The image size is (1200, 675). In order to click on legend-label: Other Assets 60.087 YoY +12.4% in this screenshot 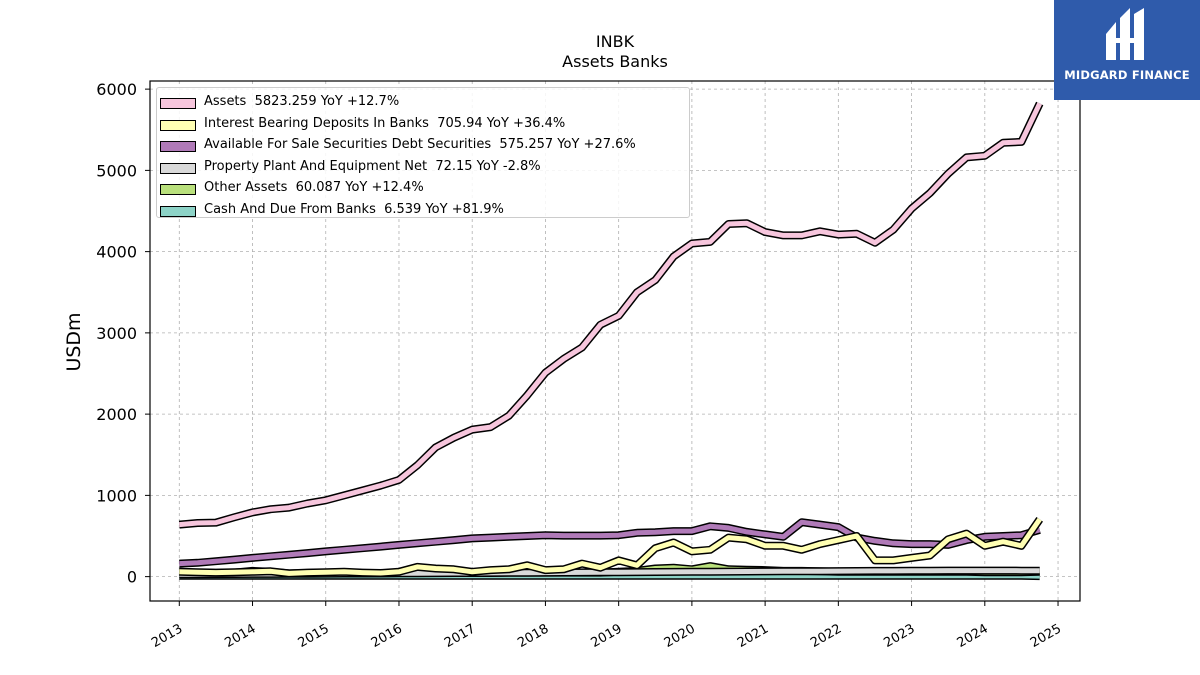, I will do `click(314, 187)`.